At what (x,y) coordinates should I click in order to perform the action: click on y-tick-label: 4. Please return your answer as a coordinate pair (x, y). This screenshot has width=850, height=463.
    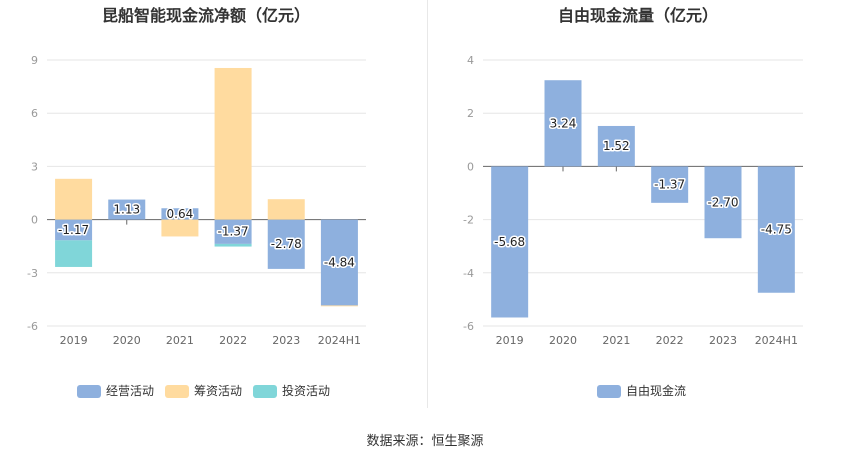
    Looking at the image, I should click on (470, 60).